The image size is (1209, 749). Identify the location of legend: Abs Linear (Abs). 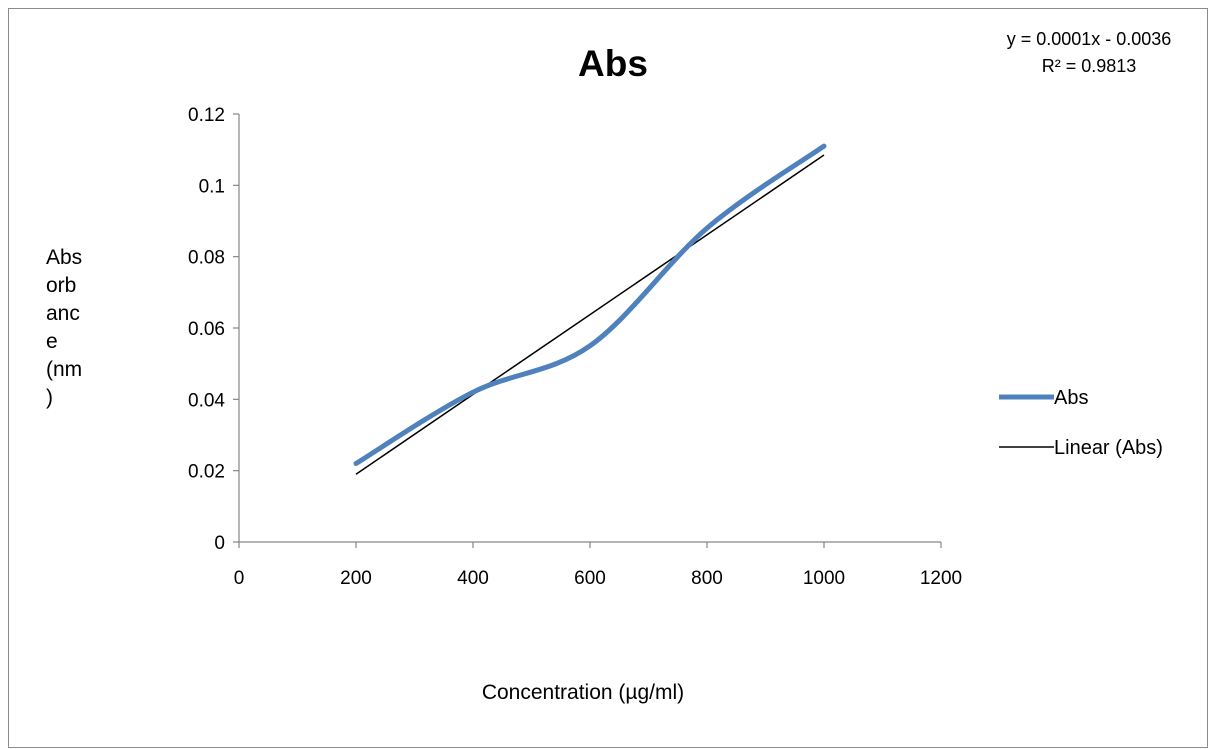
(1081, 423).